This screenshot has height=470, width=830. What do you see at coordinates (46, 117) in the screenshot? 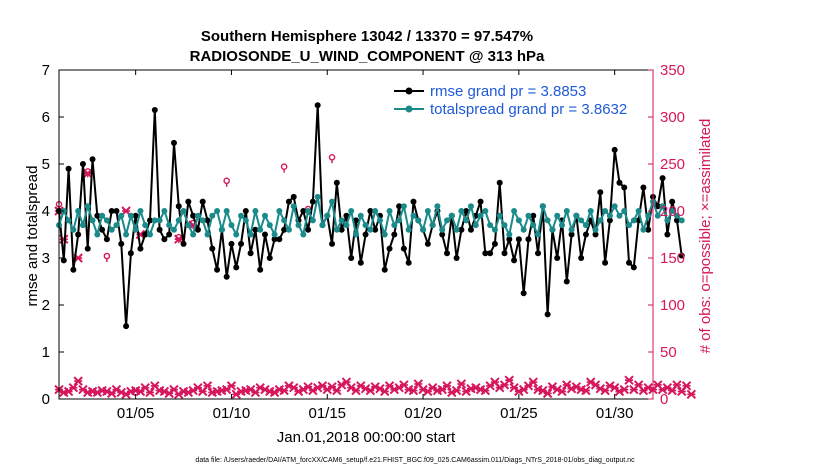
I see `y-tick-label: 6` at bounding box center [46, 117].